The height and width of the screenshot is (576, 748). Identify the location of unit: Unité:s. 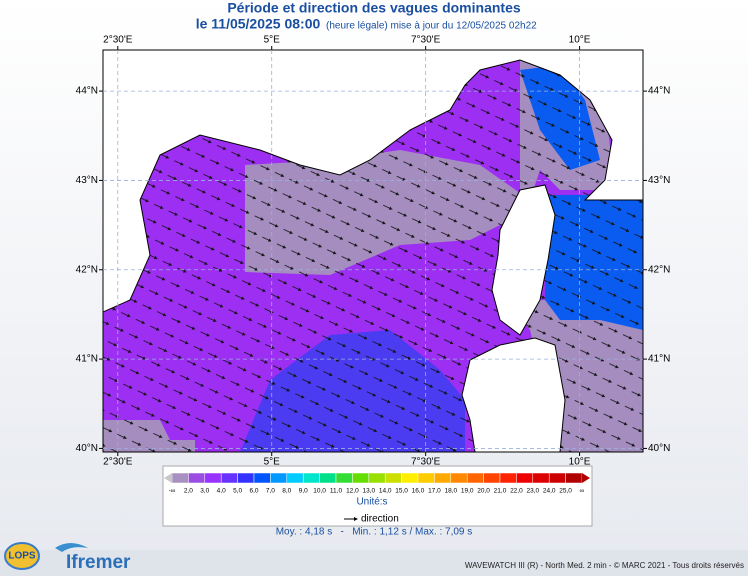
(371, 502).